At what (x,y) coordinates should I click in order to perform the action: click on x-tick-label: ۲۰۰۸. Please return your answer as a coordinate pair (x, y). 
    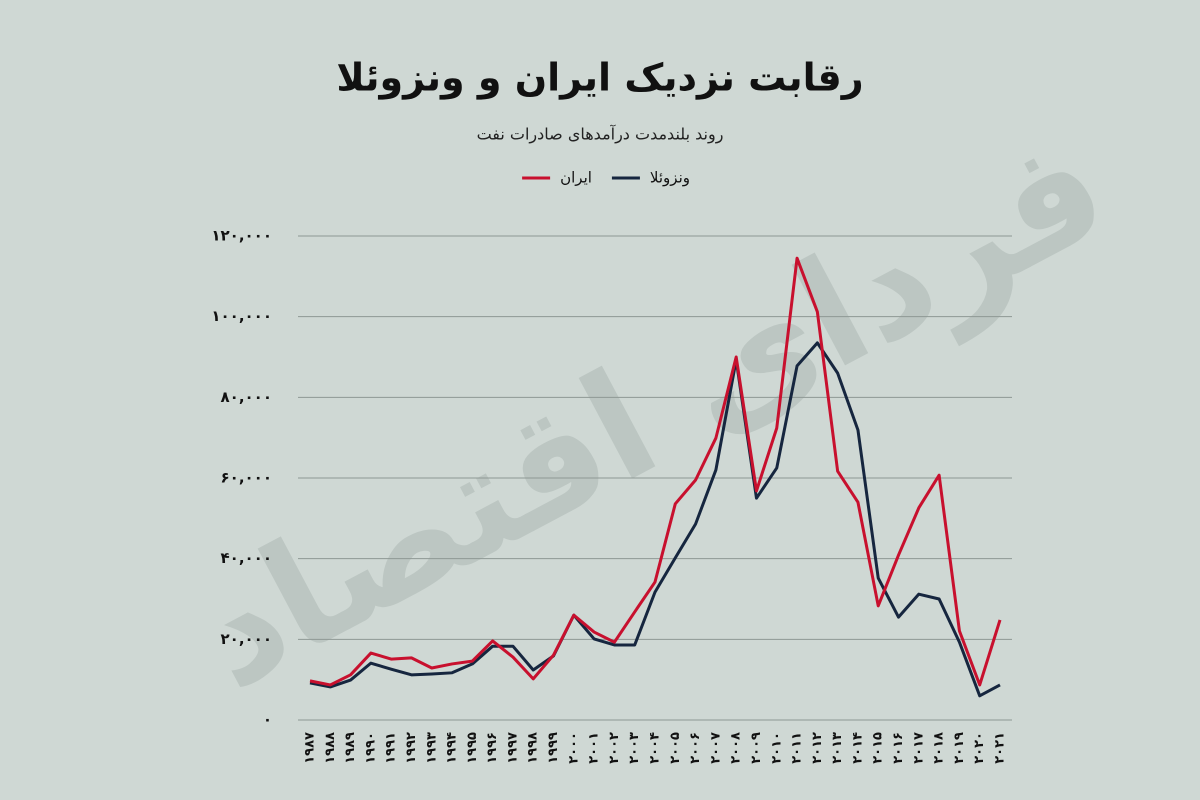
    Looking at the image, I should click on (736, 748).